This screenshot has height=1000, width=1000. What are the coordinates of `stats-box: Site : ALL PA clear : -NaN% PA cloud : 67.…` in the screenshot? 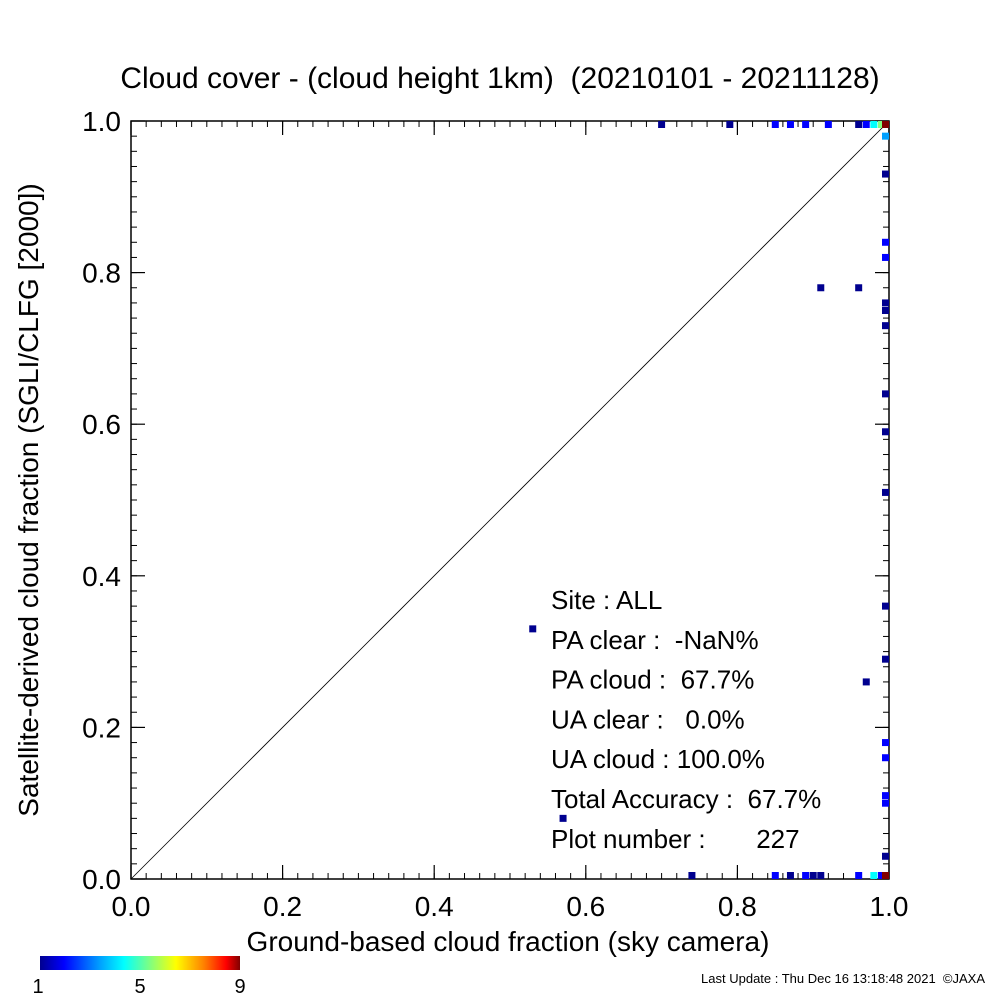 It's located at (686, 719).